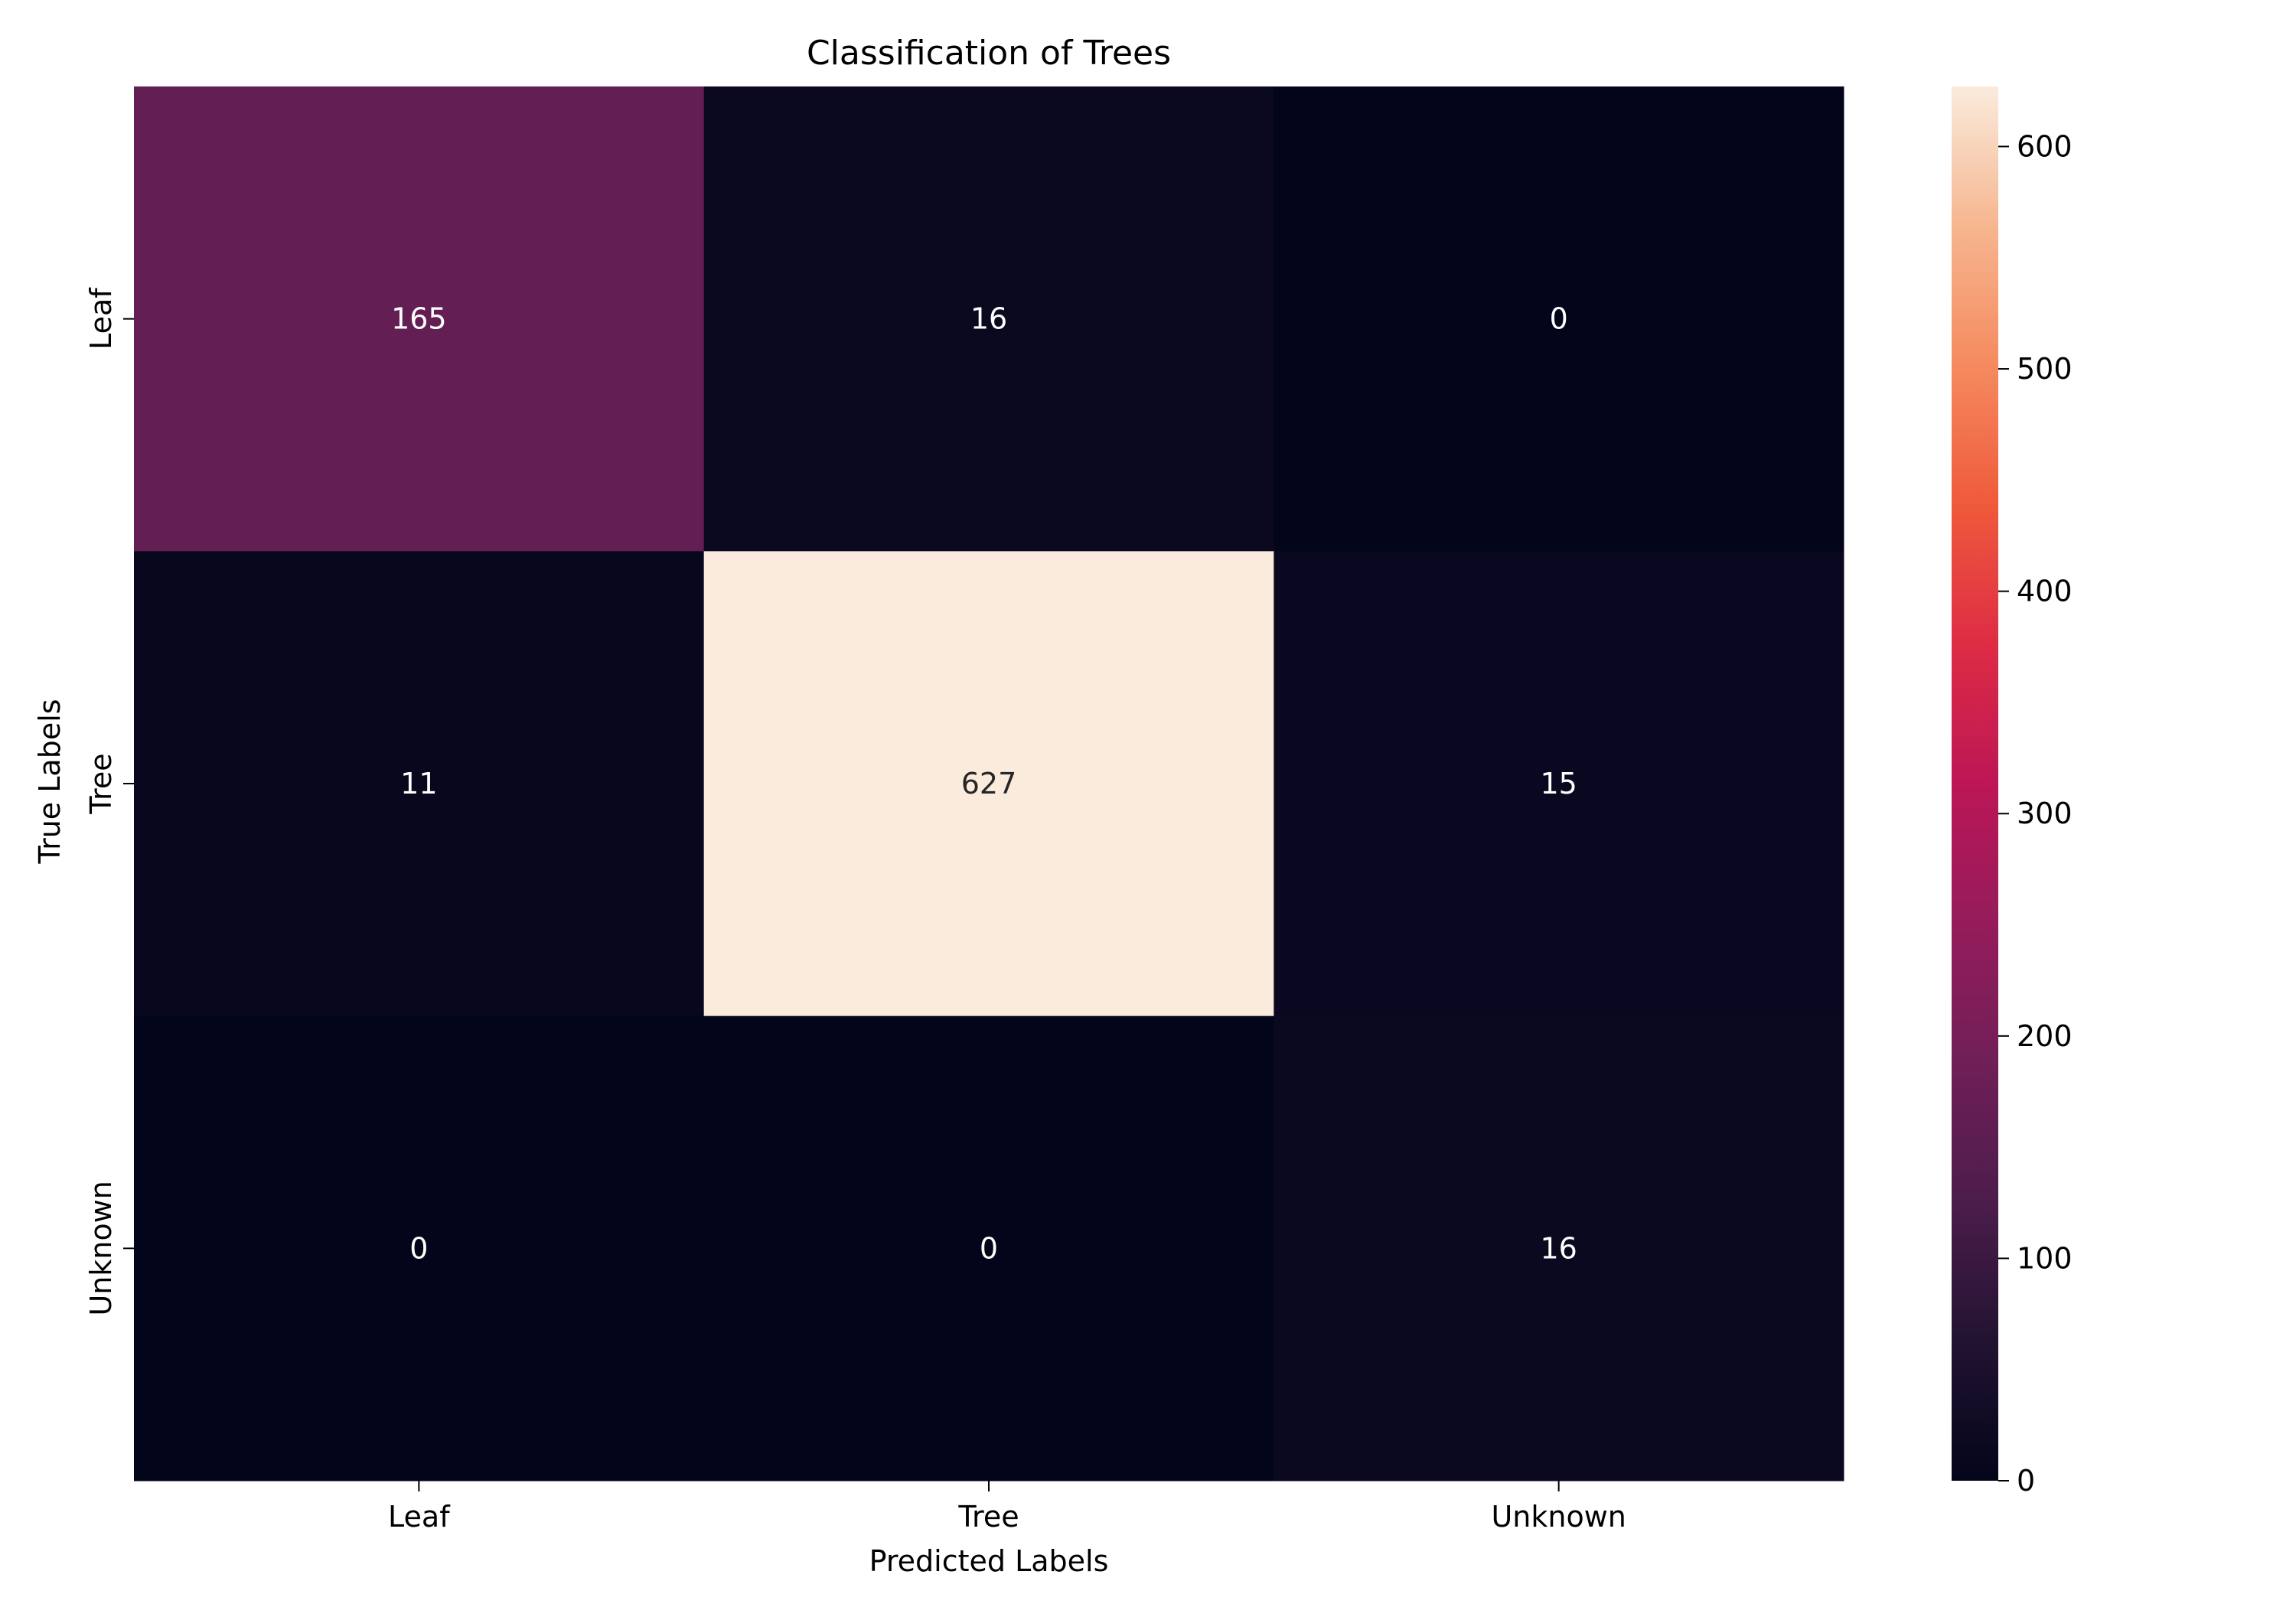  What do you see at coordinates (101, 318) in the screenshot?
I see `y-tick-label: Leaf` at bounding box center [101, 318].